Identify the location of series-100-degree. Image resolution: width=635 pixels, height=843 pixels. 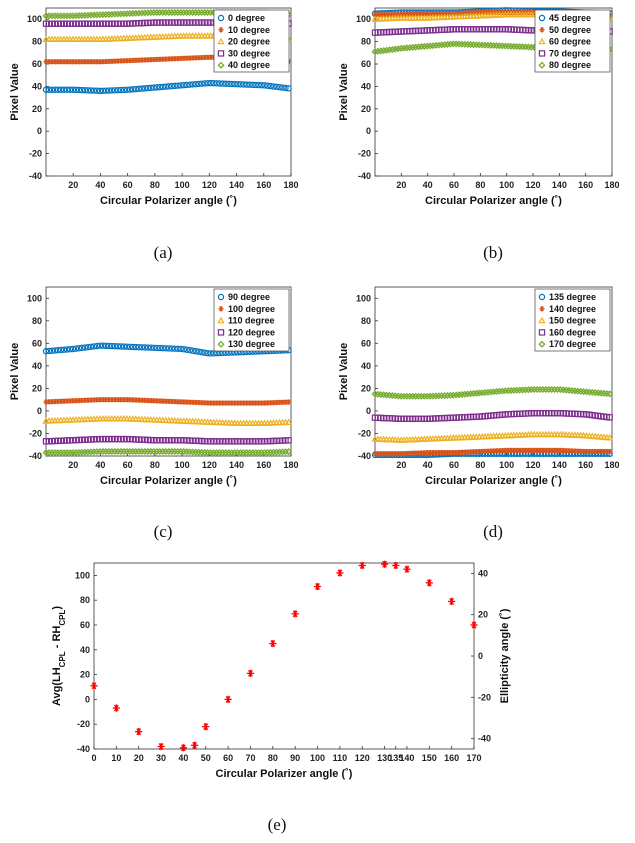
(167, 401).